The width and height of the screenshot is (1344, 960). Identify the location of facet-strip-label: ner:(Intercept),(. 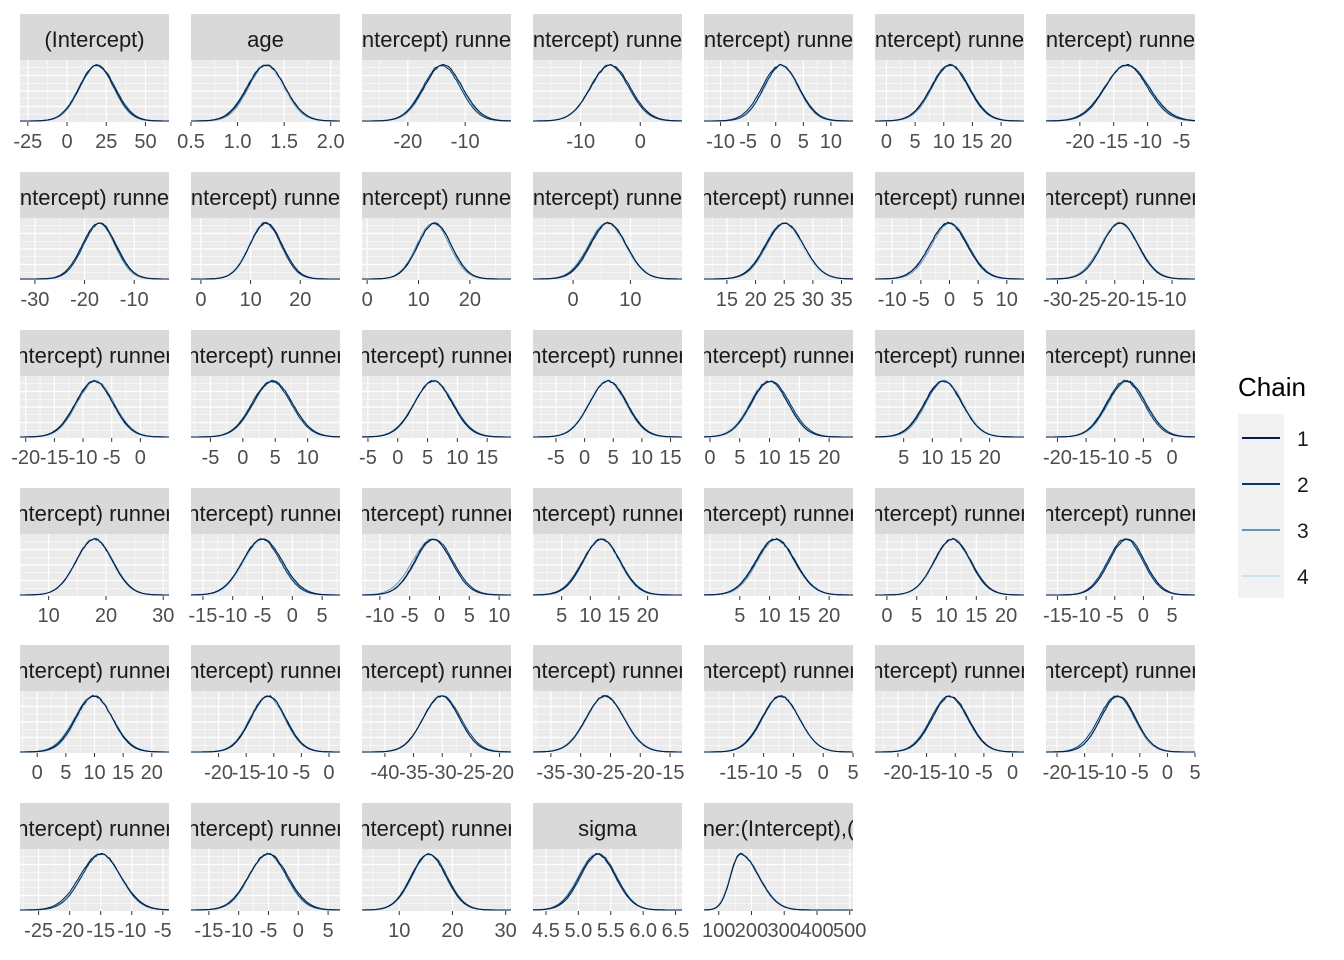
(779, 828).